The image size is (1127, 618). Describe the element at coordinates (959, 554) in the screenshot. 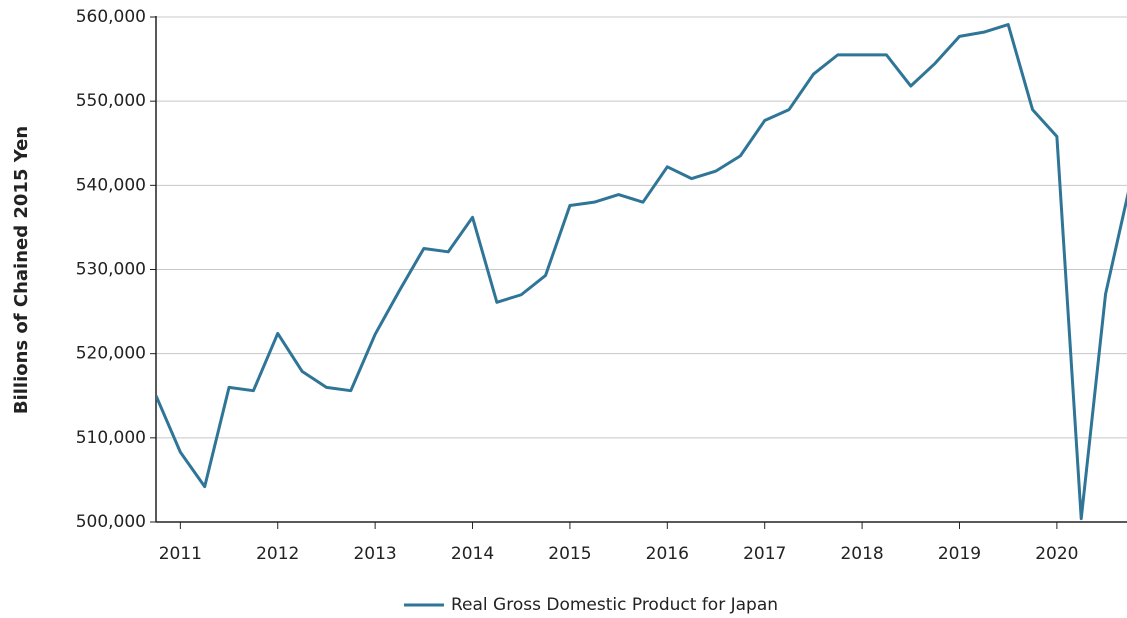

I see `x-tick-label: 2019` at that location.